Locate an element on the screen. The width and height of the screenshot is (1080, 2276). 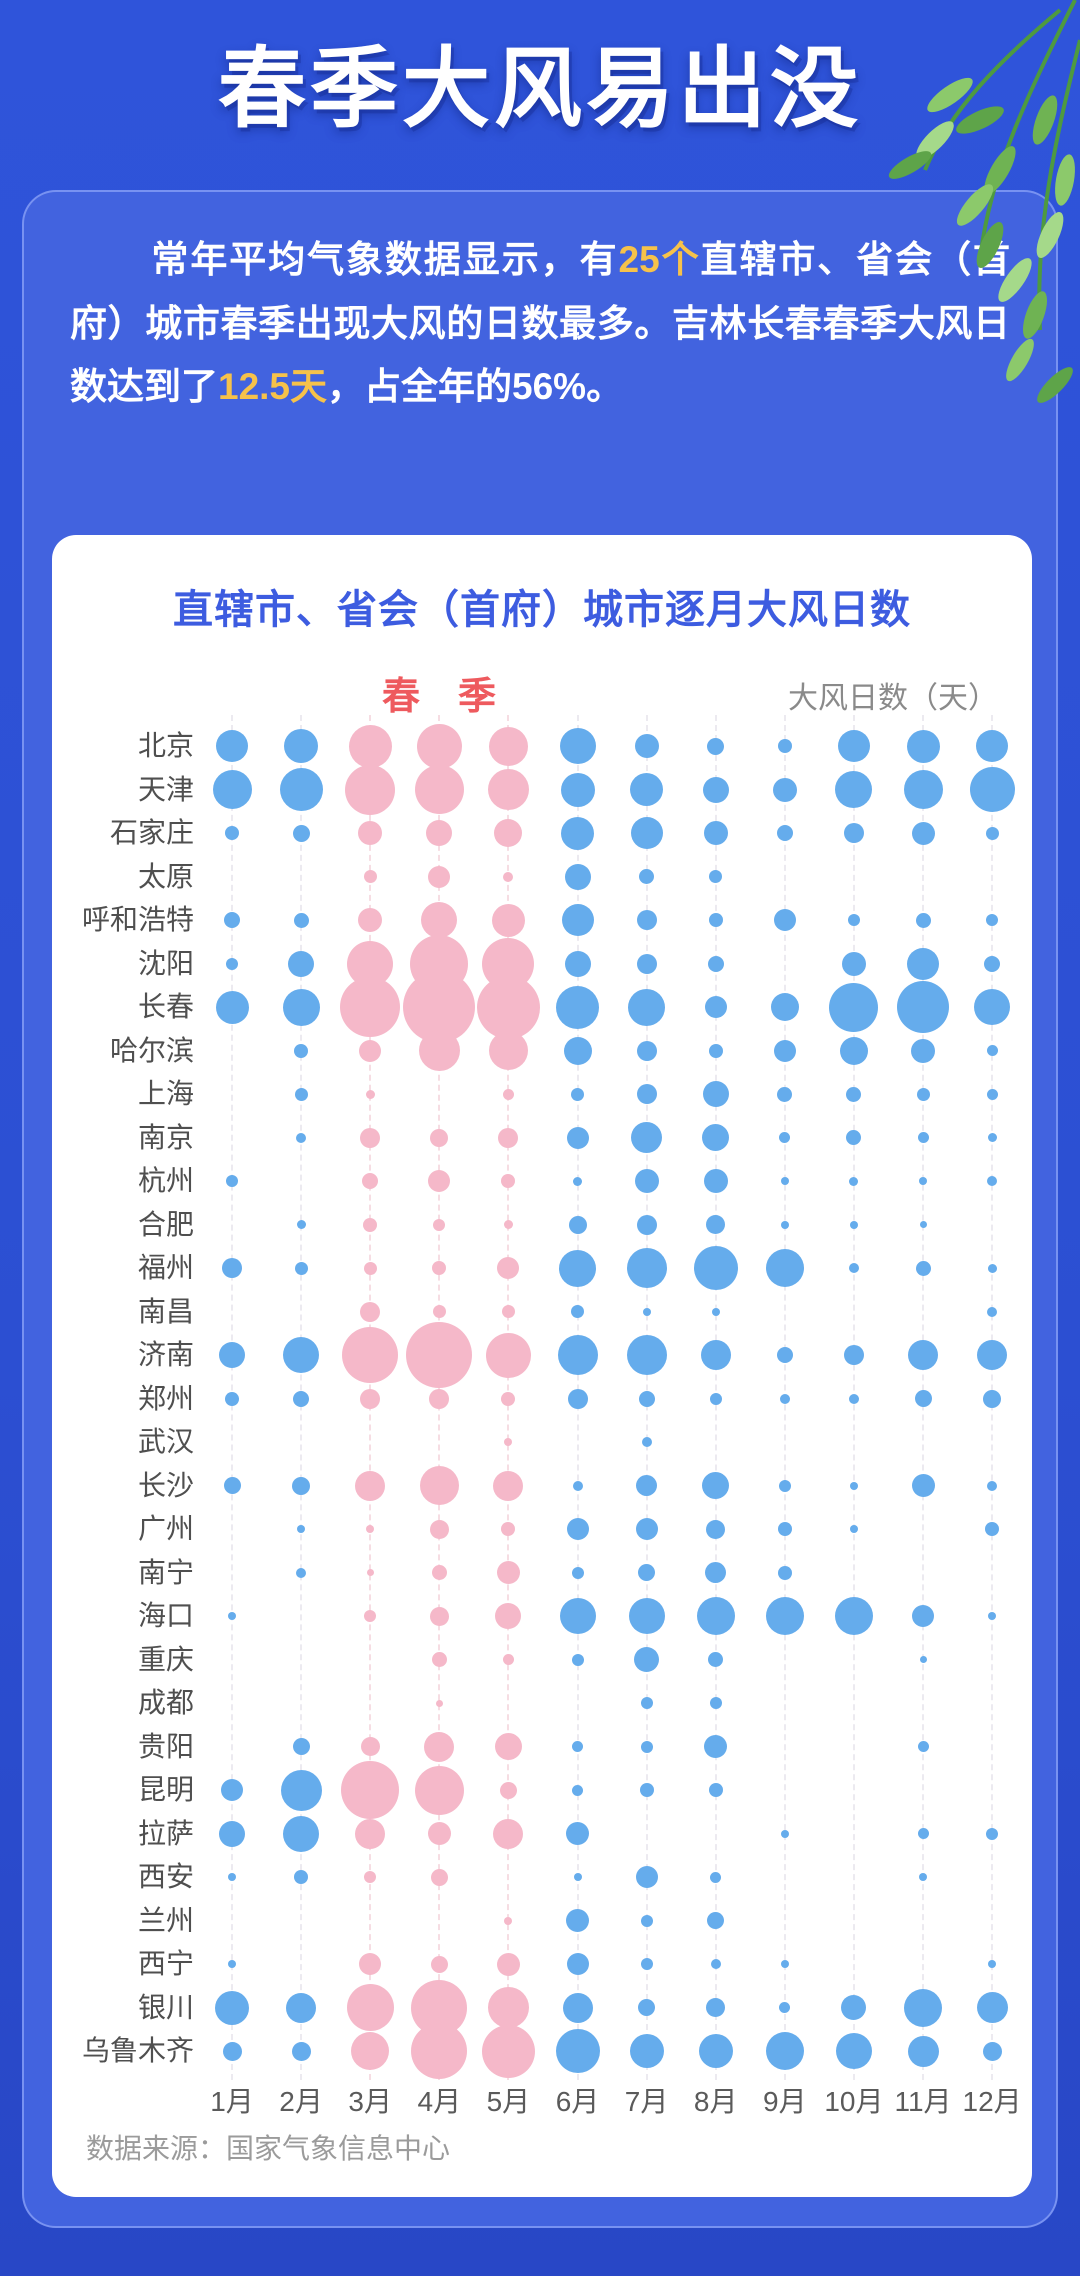
month-label: 12月 is located at coordinates (992, 2101).